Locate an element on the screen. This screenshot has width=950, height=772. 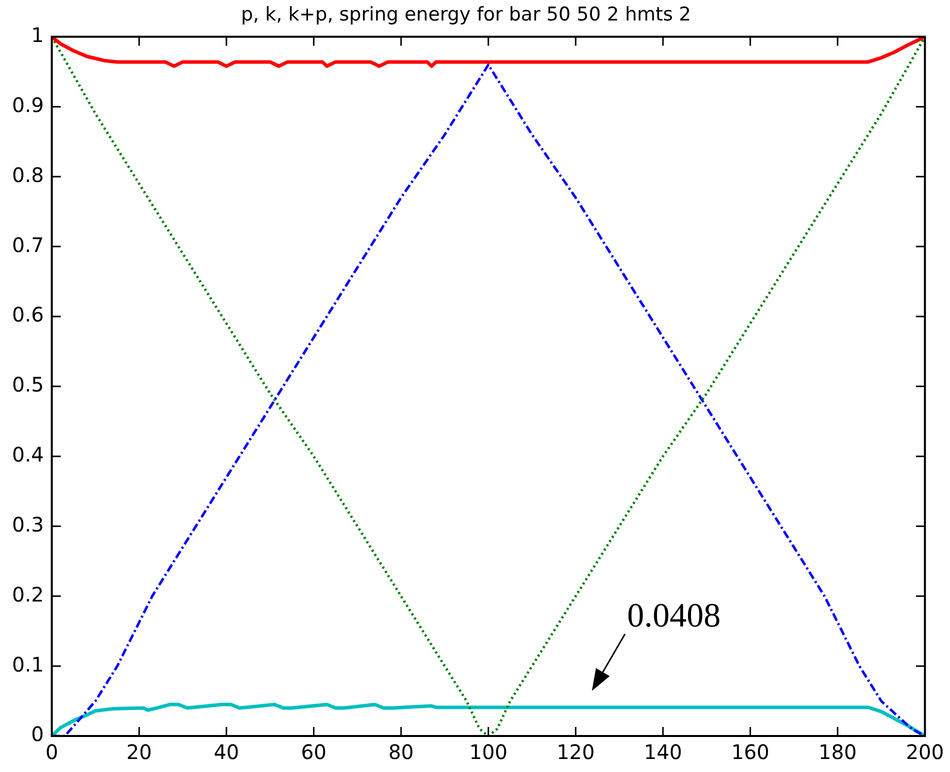
x-tick-label: 200 is located at coordinates (925, 752).